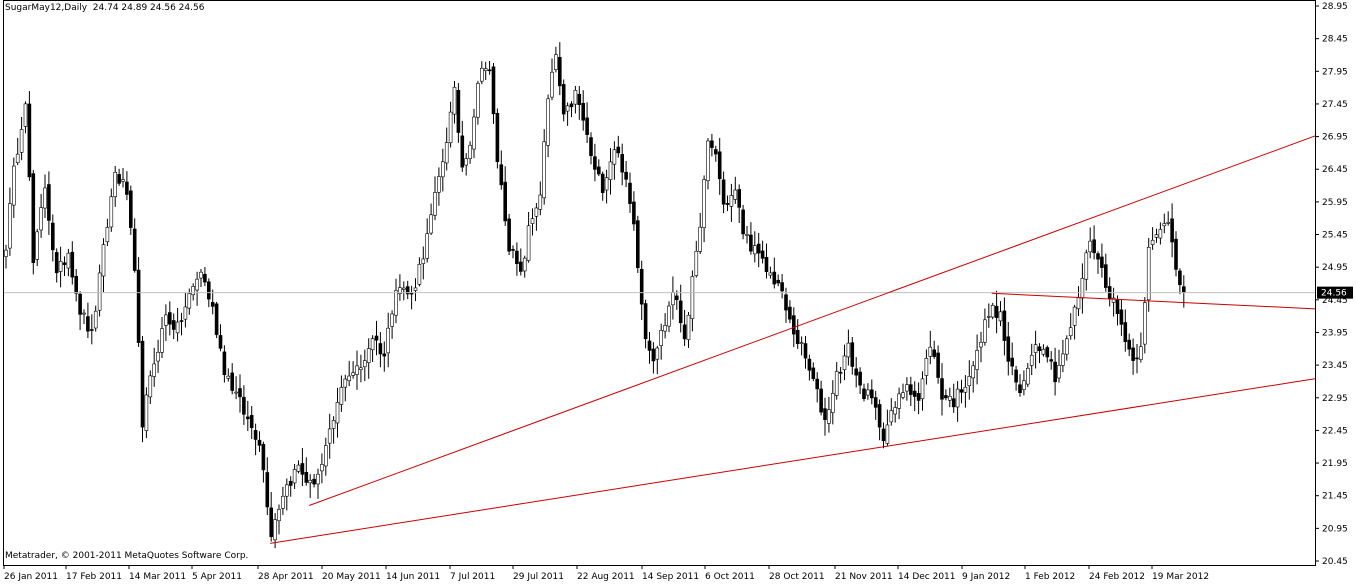 The width and height of the screenshot is (1356, 587). I want to click on x-tick-label: 28 Oct 2011, so click(797, 577).